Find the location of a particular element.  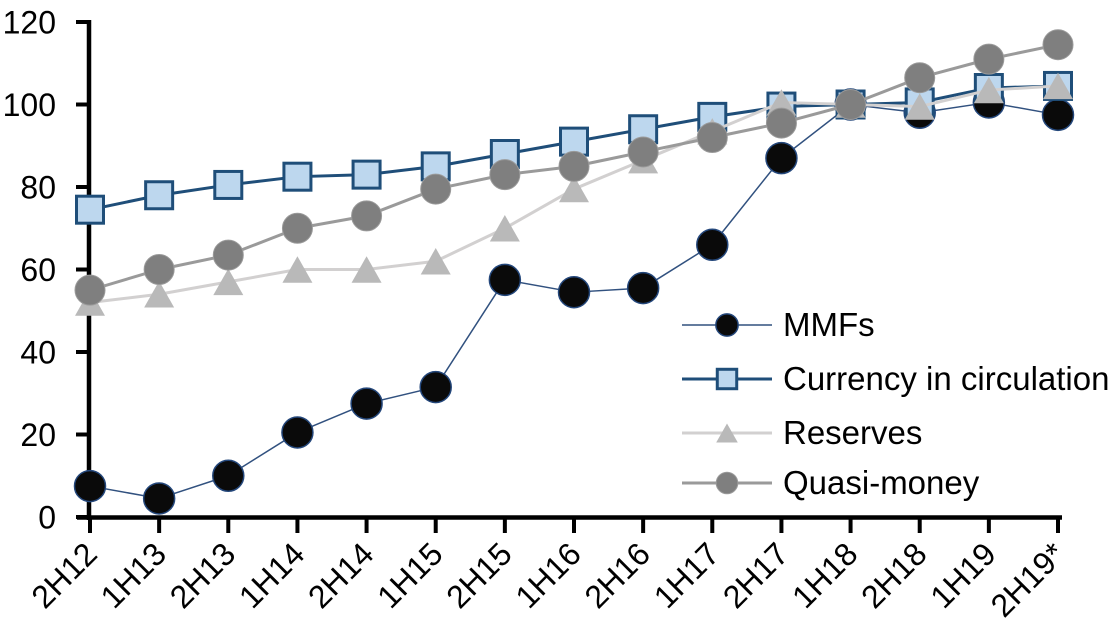

legend-item-quasi-money: Quasi-money is located at coordinates (831, 482).